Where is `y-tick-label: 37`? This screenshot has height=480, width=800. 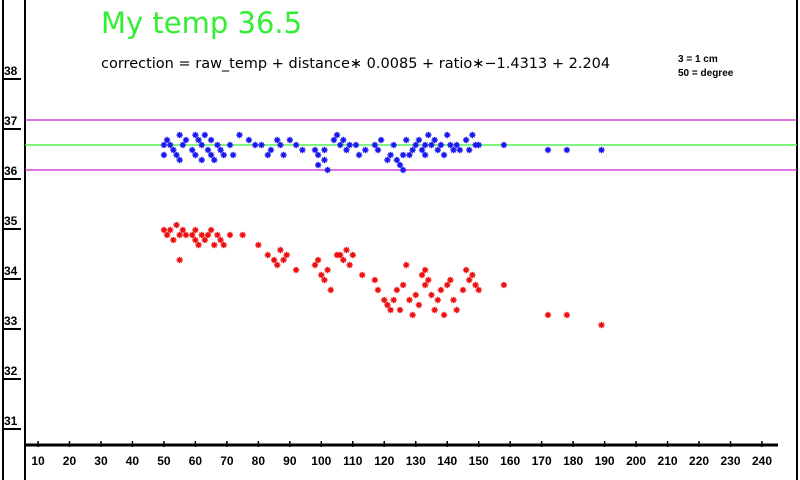
y-tick-label: 37 is located at coordinates (11, 121).